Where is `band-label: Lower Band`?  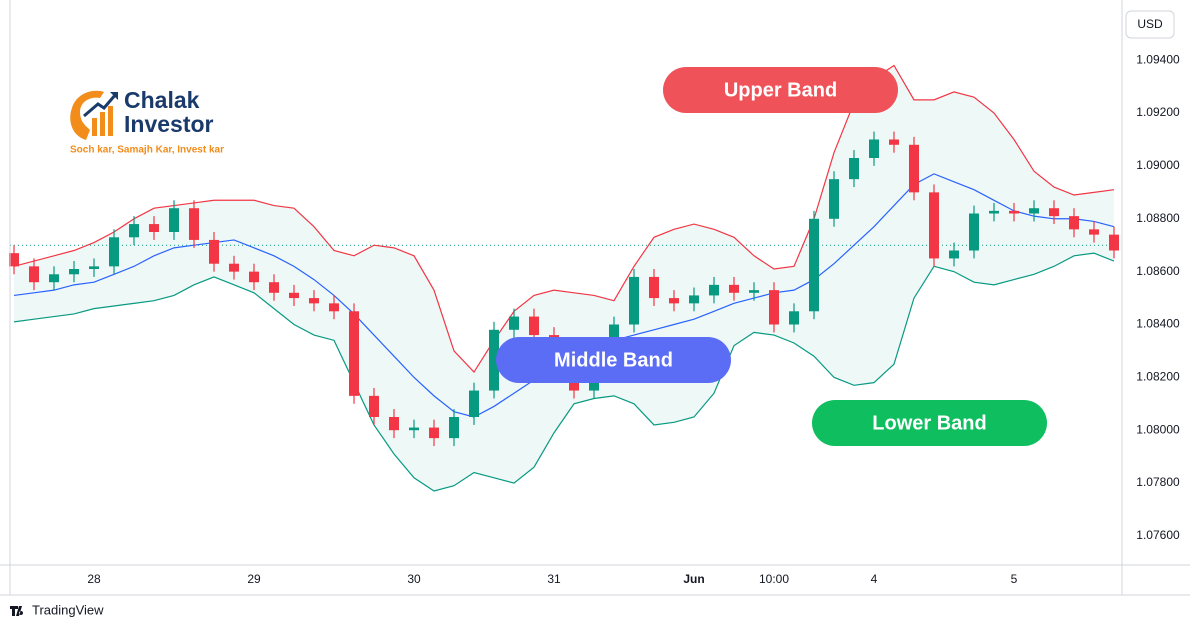
band-label: Lower Band is located at coordinates (929, 423).